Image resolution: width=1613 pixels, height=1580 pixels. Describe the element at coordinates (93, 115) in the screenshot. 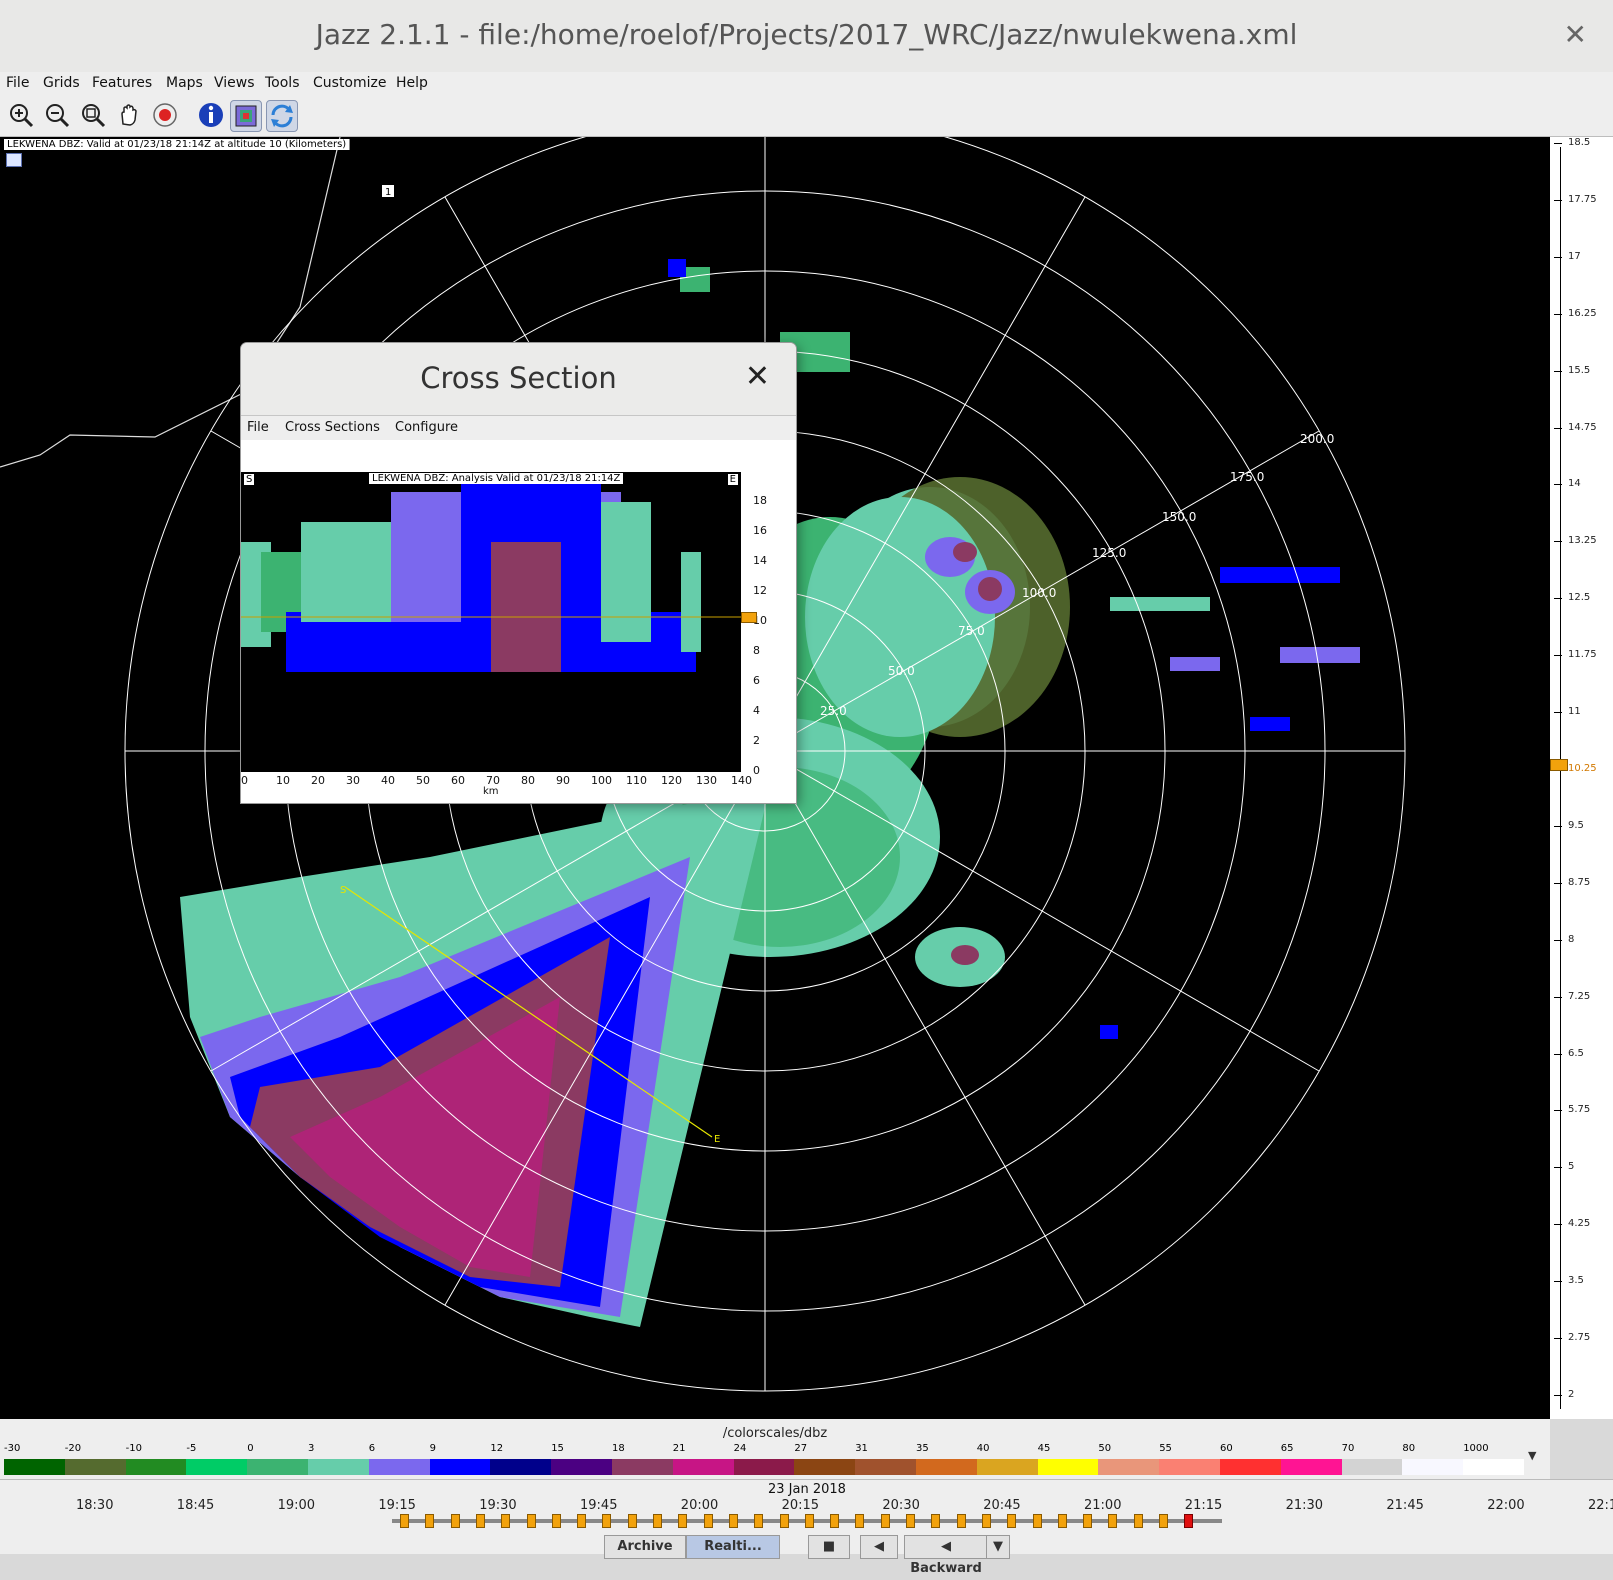

I see `zoom-fit-icon` at that location.